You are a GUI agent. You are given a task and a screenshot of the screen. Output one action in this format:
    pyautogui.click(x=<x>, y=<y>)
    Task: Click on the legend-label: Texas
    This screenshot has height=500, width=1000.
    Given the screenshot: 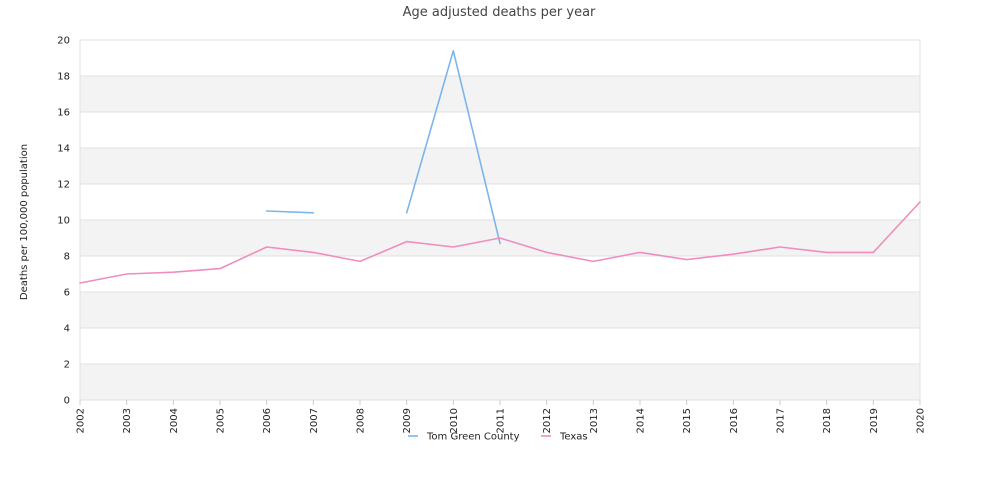 What is the action you would take?
    pyautogui.click(x=573, y=437)
    